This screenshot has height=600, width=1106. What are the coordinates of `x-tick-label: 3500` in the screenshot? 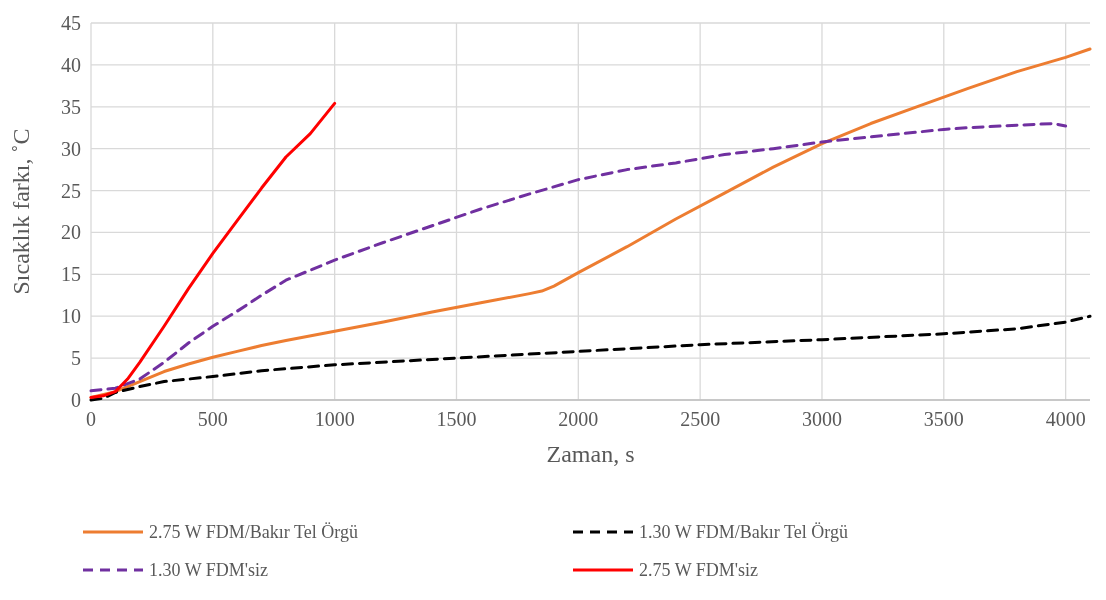 It's located at (943, 419).